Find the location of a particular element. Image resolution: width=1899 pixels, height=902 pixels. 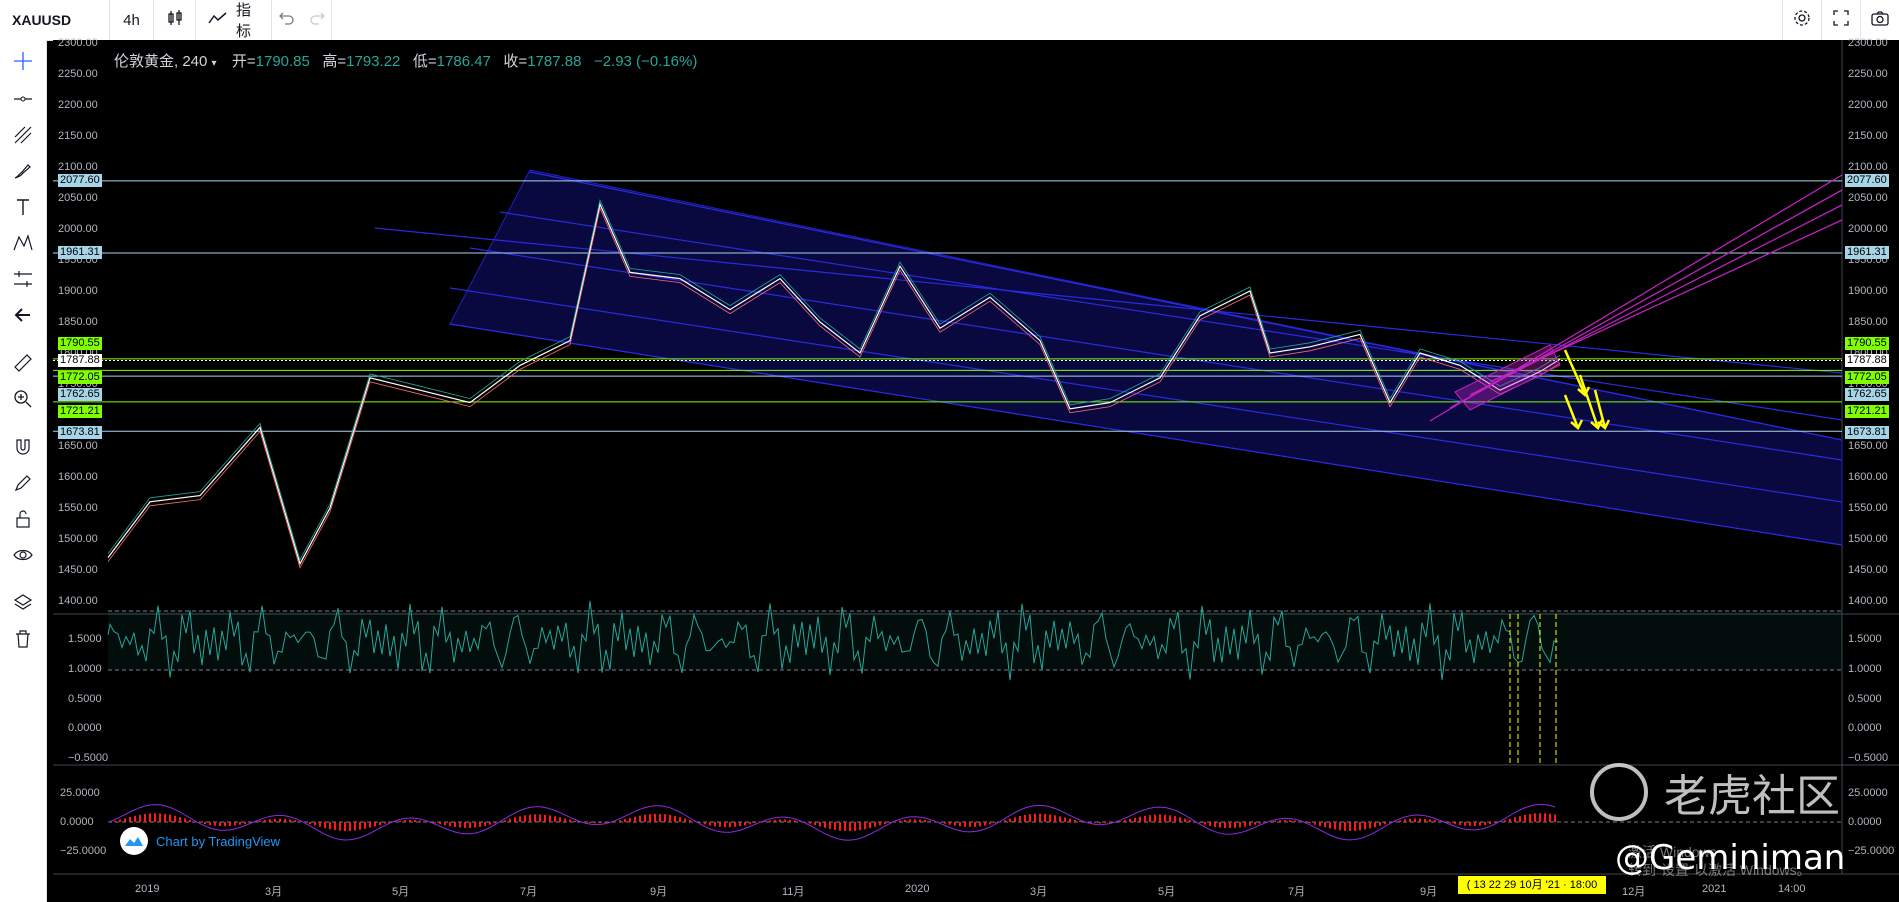

macd-axis-label: 0.0000 is located at coordinates (77, 822).